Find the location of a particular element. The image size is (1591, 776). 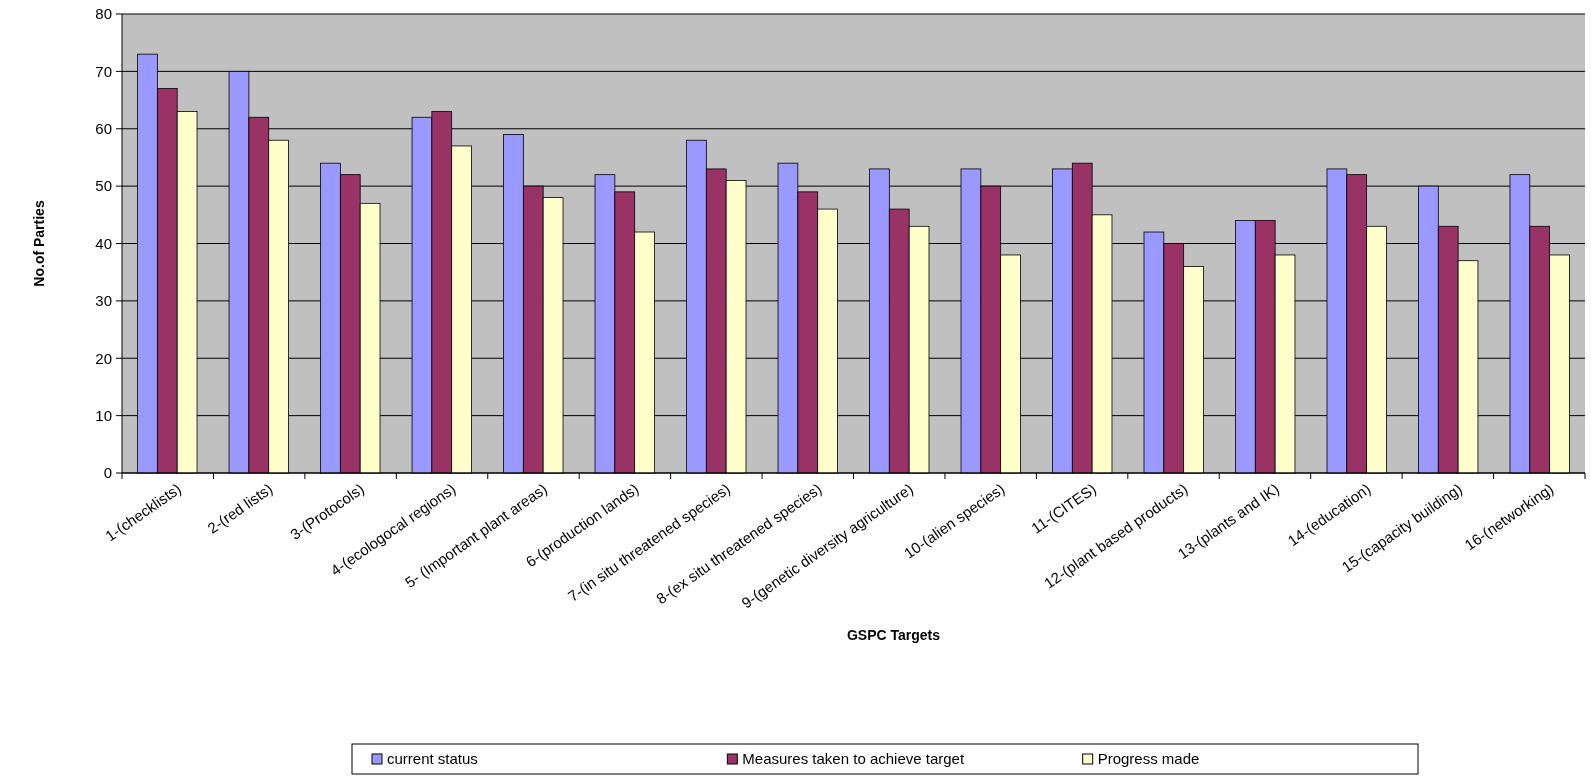

y-tick-label: 80 is located at coordinates (103, 14).